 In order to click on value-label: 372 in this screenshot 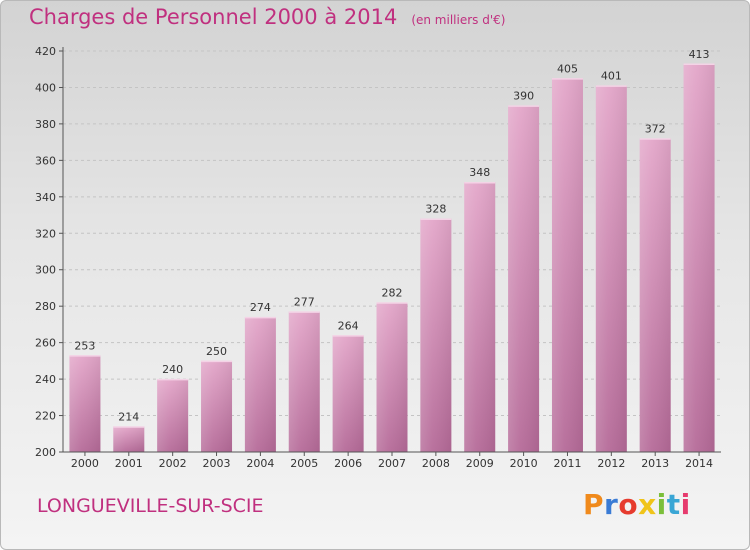, I will do `click(655, 128)`.